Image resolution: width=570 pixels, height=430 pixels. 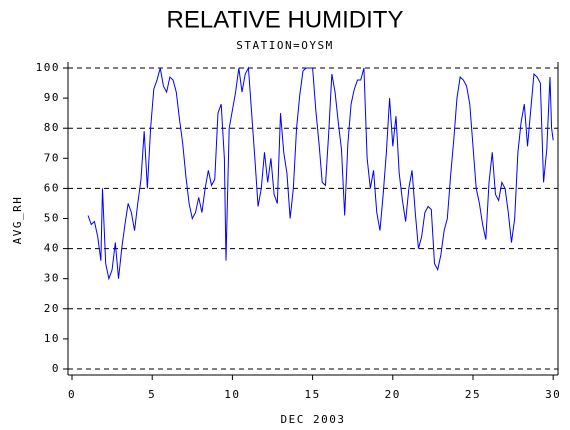 What do you see at coordinates (52, 338) in the screenshot?
I see `y-tick-label: 10` at bounding box center [52, 338].